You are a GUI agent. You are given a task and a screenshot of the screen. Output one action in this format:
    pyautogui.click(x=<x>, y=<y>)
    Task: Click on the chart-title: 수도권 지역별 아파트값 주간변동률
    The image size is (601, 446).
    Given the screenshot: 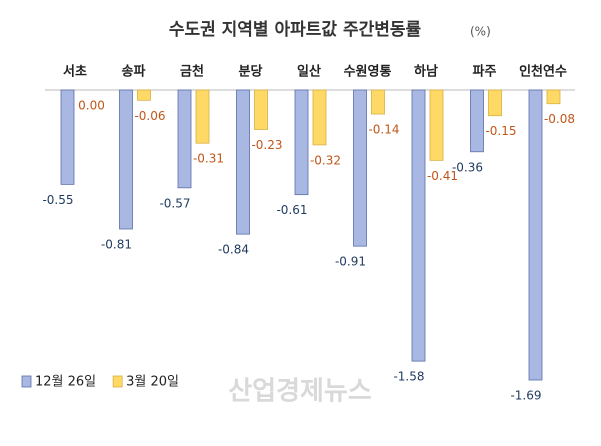 What is the action you would take?
    pyautogui.click(x=295, y=30)
    